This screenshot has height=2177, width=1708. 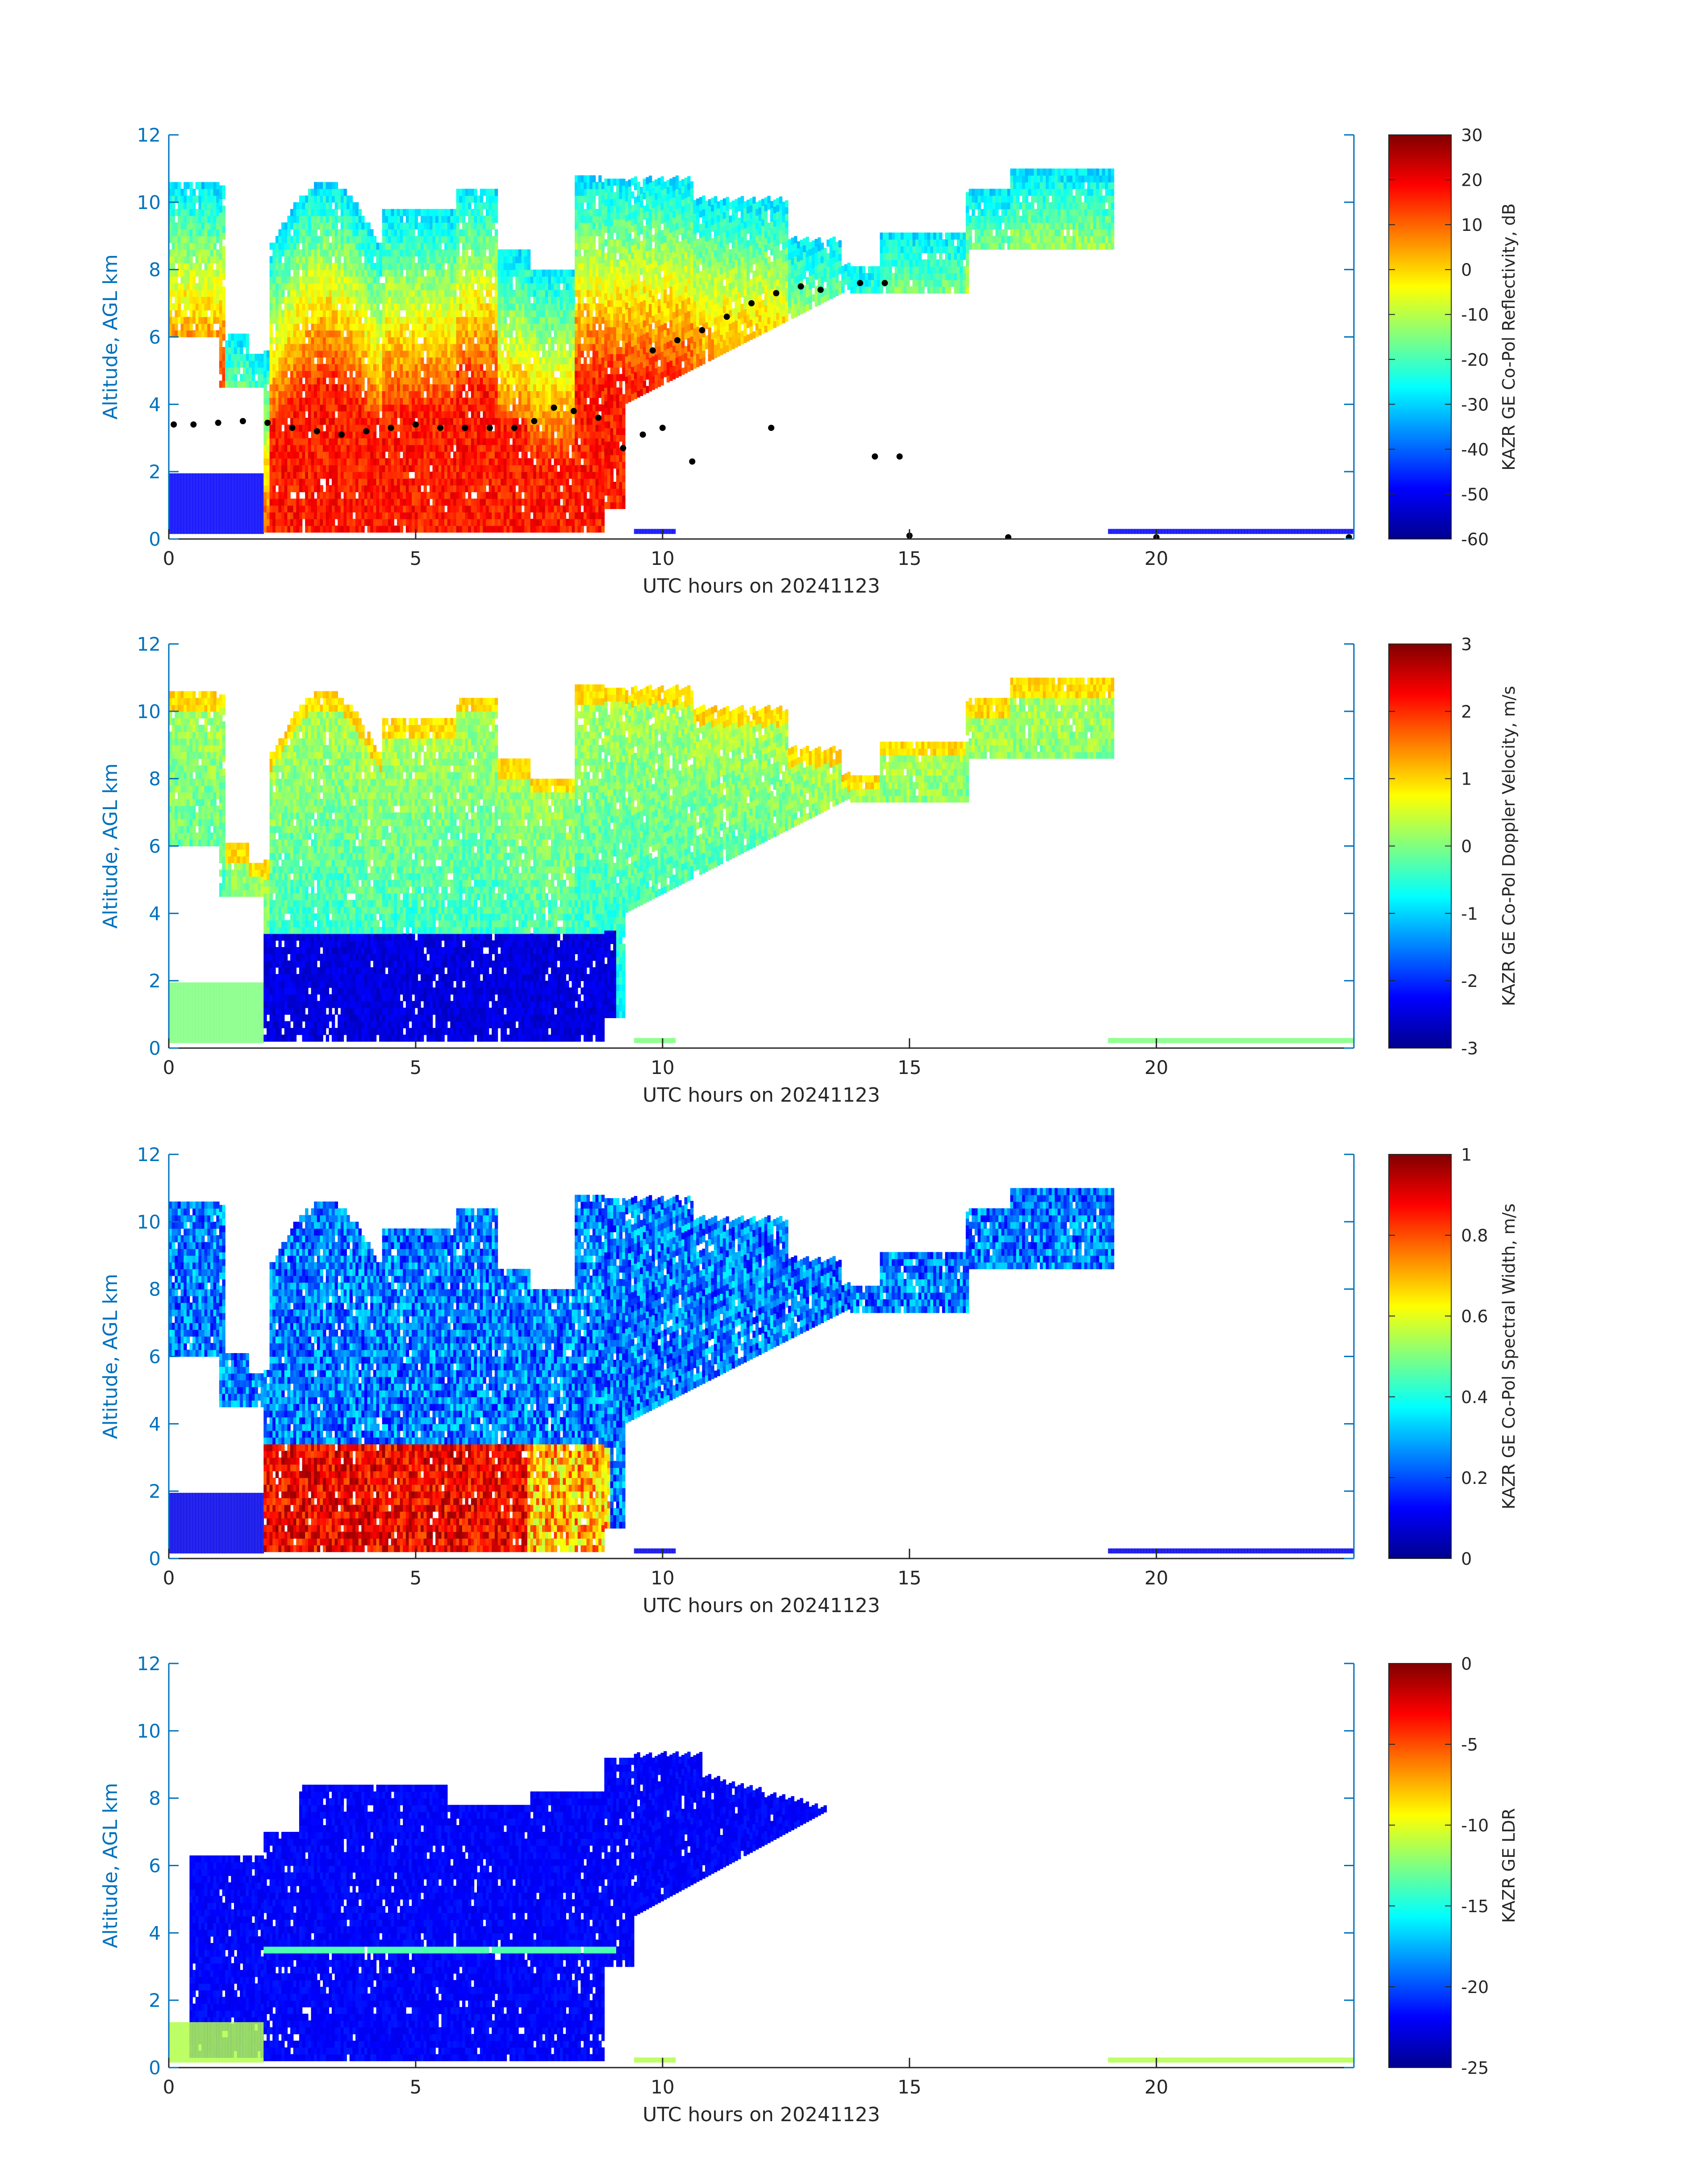 I want to click on colorbar-tick-label: -50, so click(x=1475, y=494).